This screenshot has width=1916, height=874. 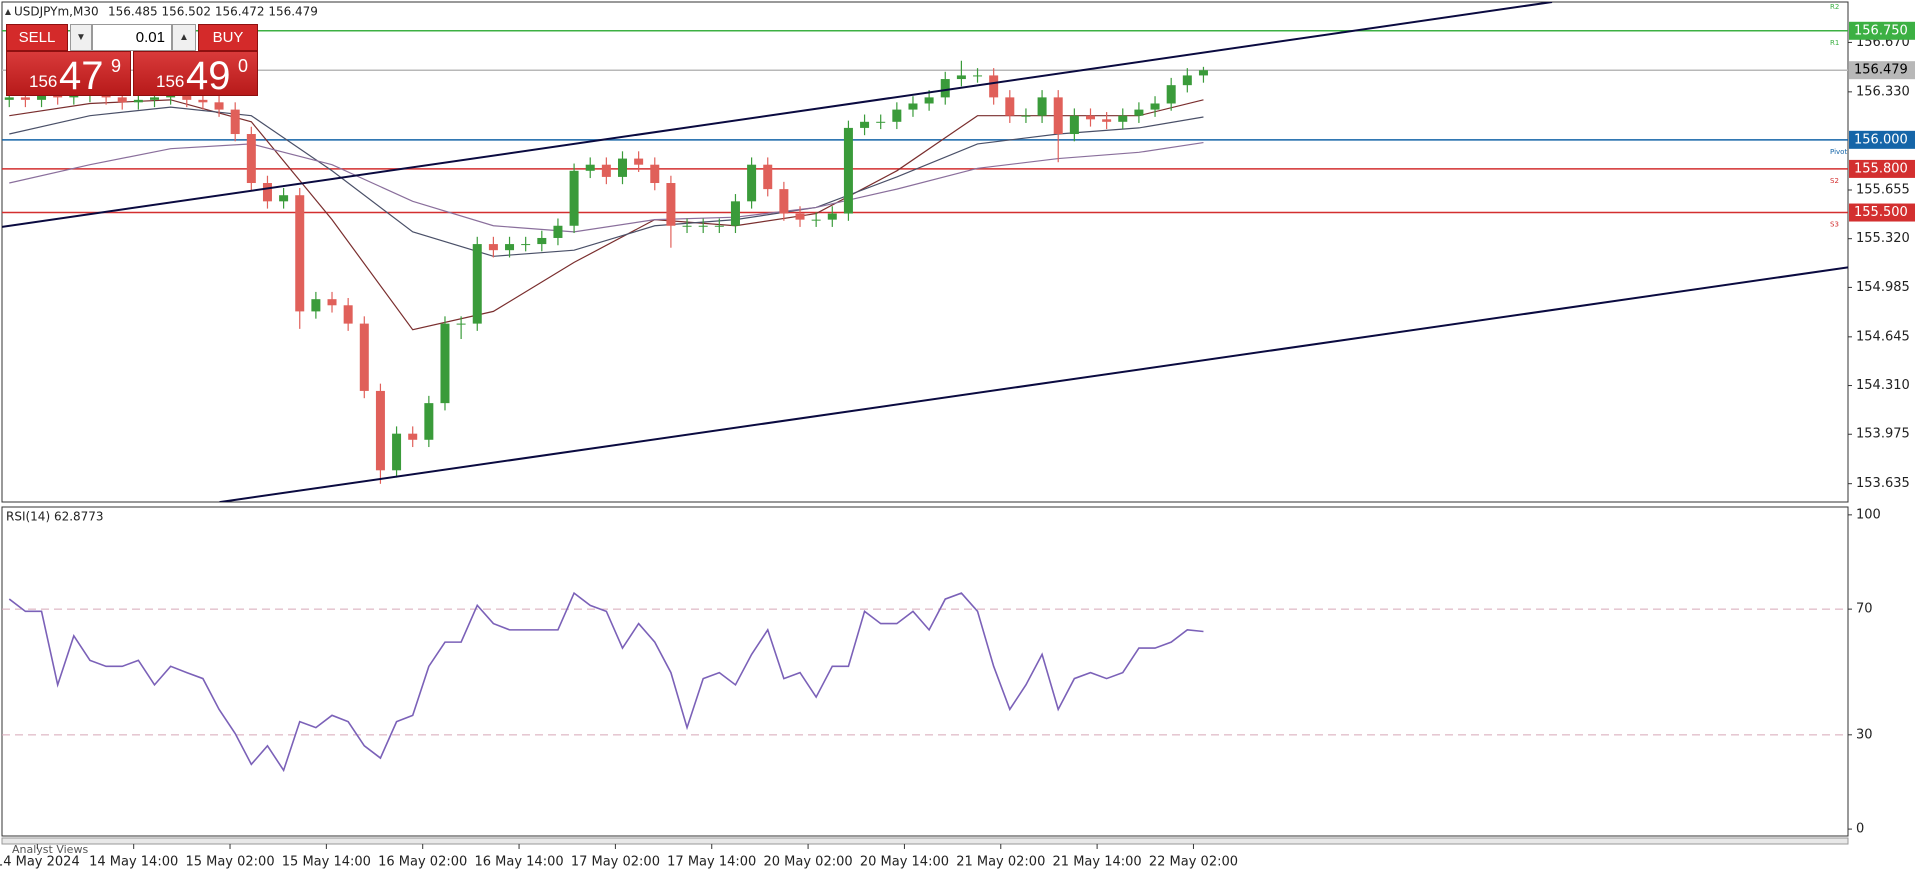 What do you see at coordinates (1883, 91) in the screenshot?
I see `y-tick-label: 156.330` at bounding box center [1883, 91].